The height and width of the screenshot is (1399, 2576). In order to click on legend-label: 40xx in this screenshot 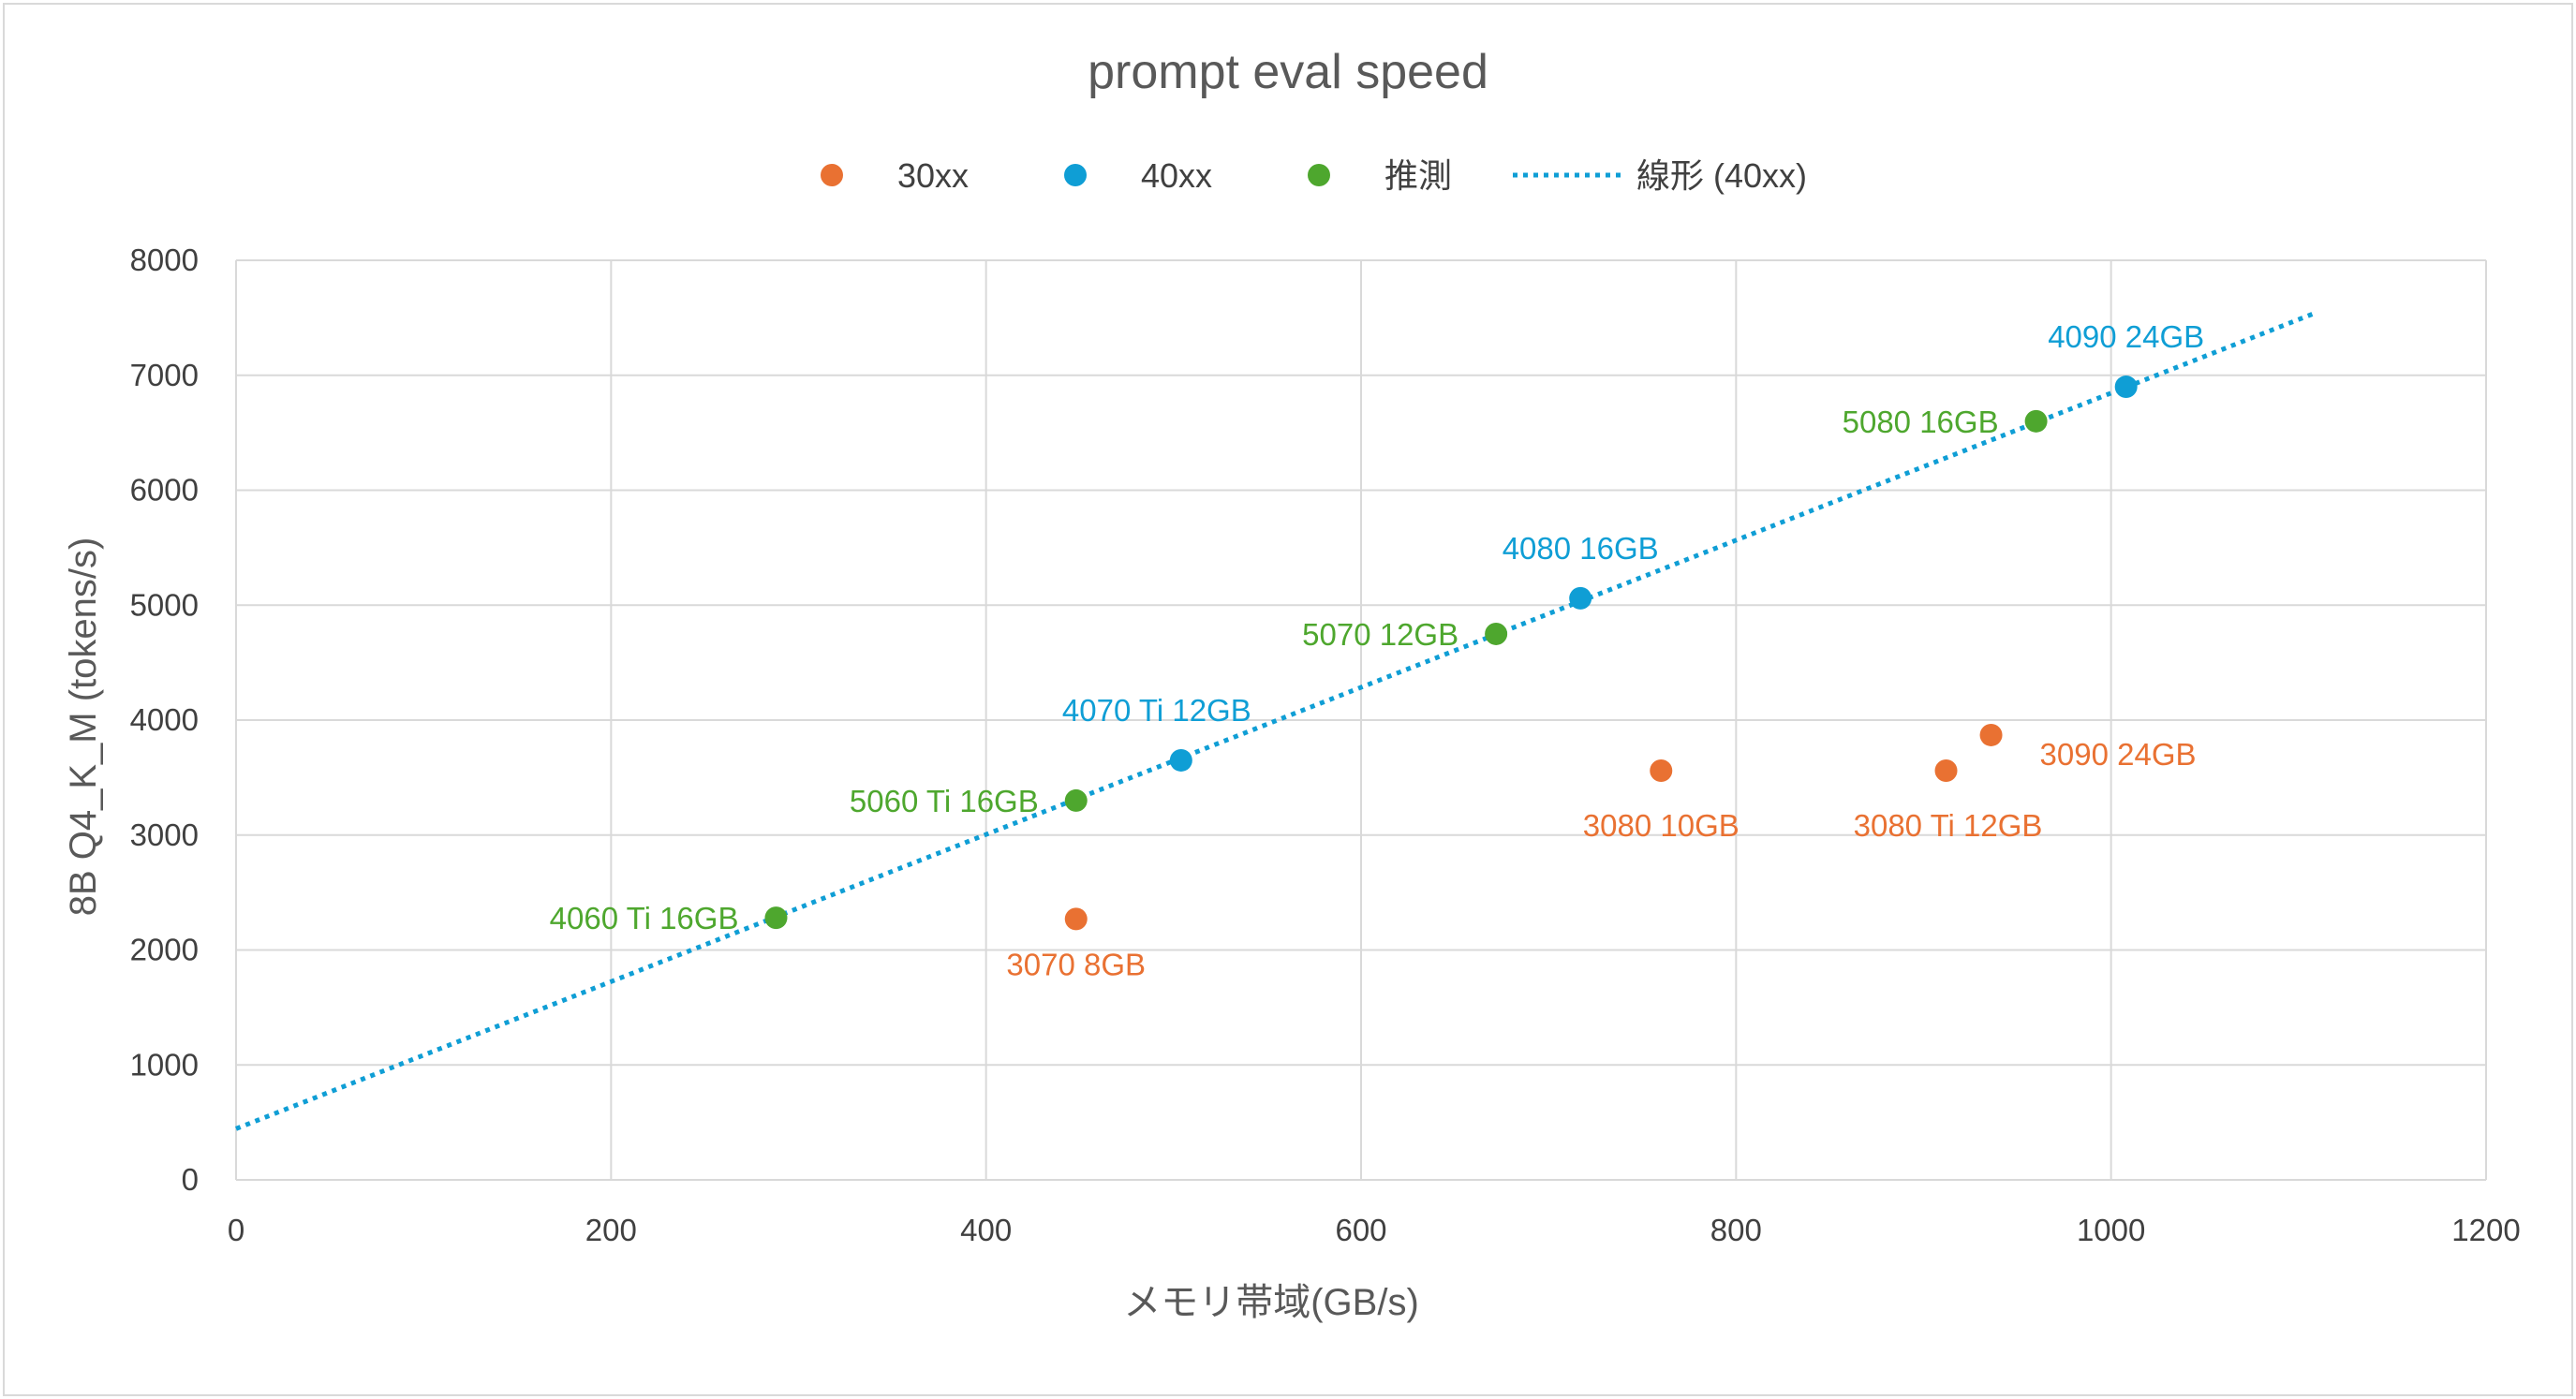, I will do `click(1176, 176)`.